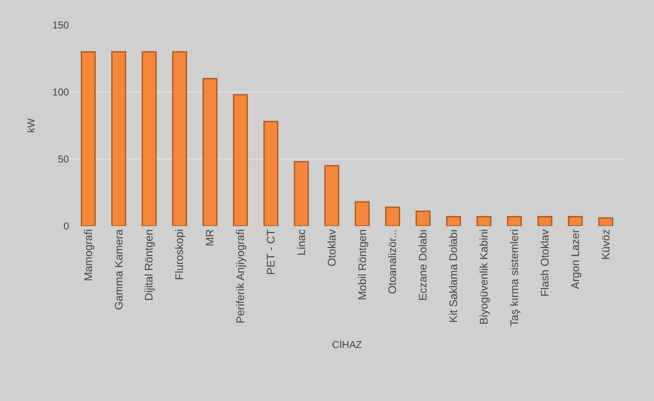 This screenshot has height=401, width=654. Describe the element at coordinates (347, 344) in the screenshot. I see `x-axis-title: CİHAZ` at that location.